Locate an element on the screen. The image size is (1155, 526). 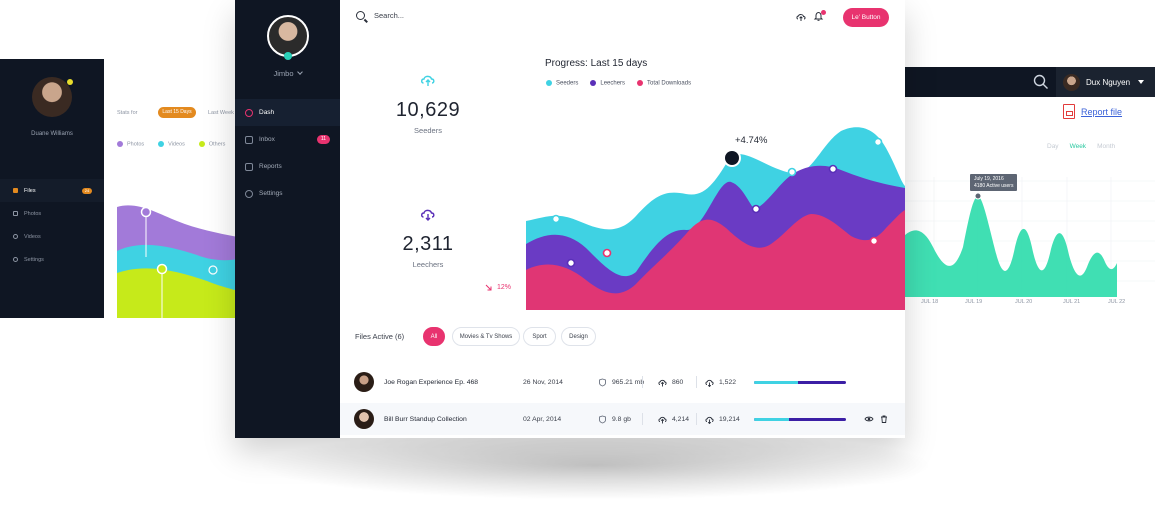
sidebar-item-label: Reports is located at coordinates (270, 166).